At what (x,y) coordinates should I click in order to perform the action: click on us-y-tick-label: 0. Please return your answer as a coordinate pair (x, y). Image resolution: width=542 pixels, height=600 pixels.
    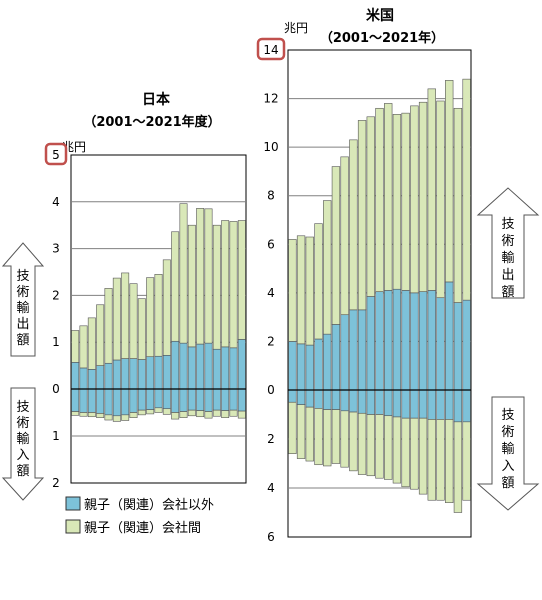
    Looking at the image, I should click on (271, 390).